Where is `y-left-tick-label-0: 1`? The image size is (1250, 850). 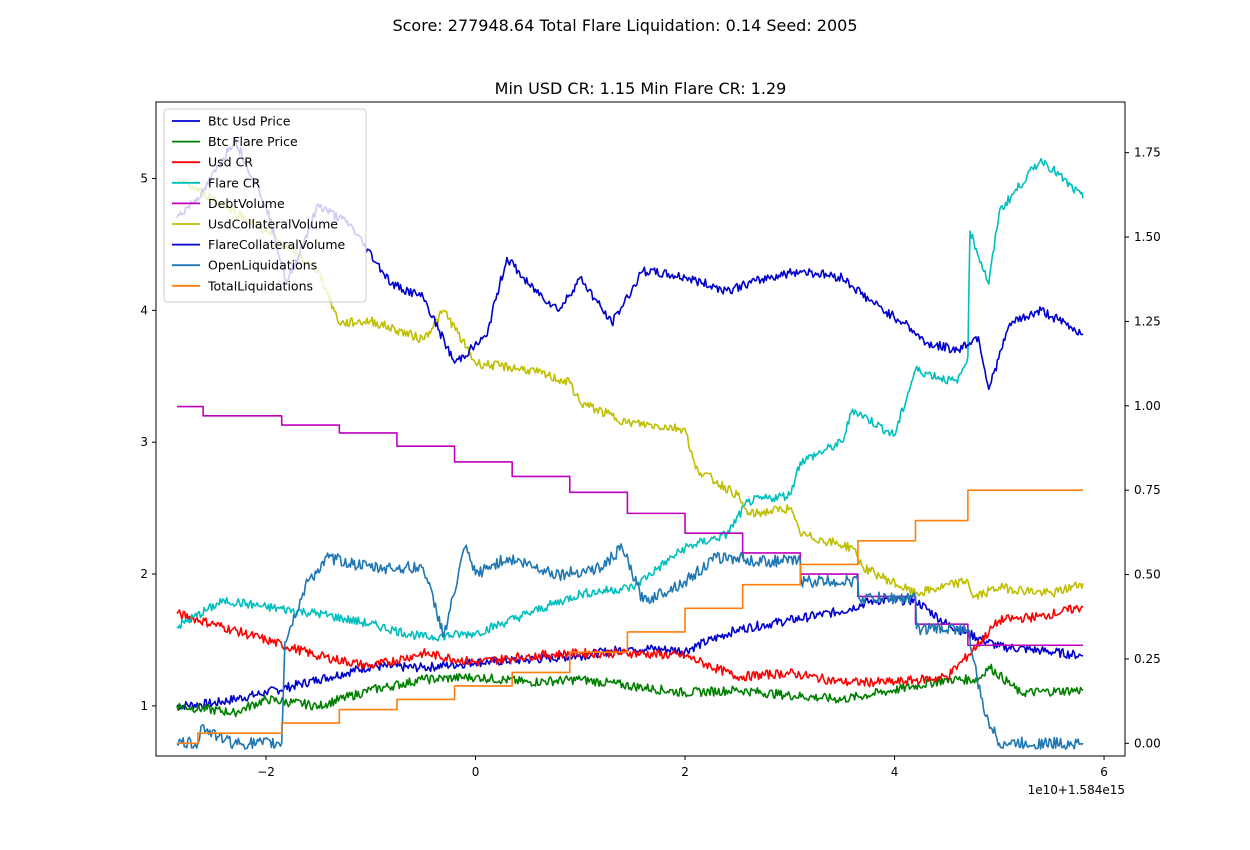
y-left-tick-label-0: 1 is located at coordinates (144, 706).